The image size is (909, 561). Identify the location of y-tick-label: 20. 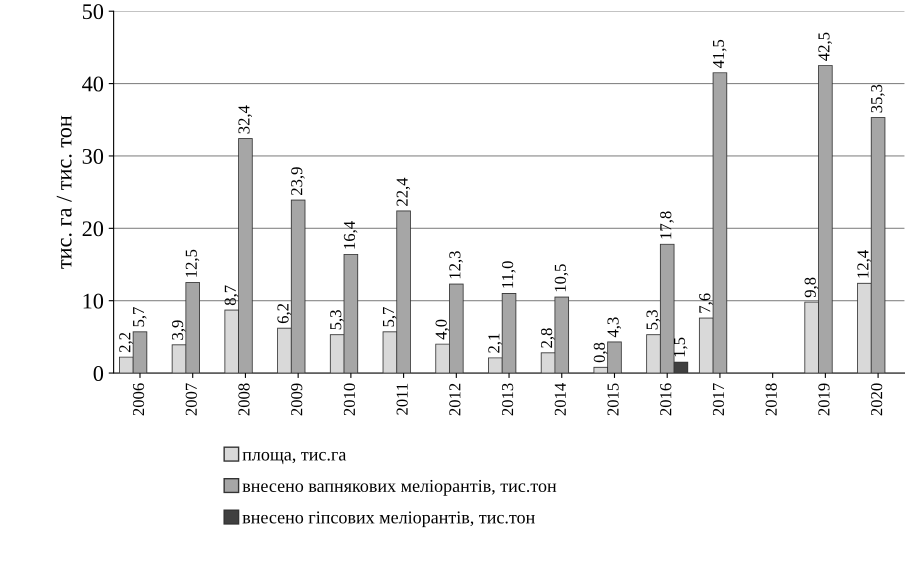
(93, 228).